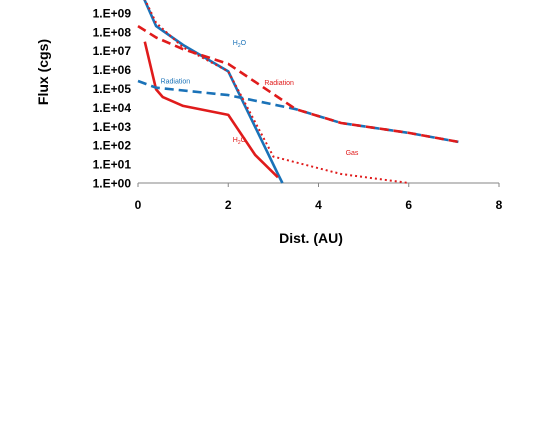 Image resolution: width=545 pixels, height=421 pixels. I want to click on x-axis-title: Dist. (AU), so click(311, 238).